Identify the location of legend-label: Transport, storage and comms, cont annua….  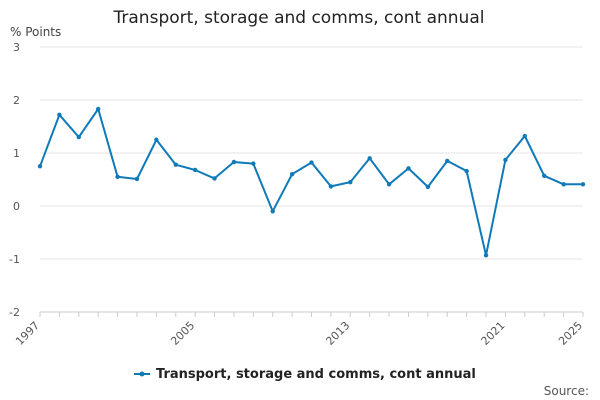
(316, 374).